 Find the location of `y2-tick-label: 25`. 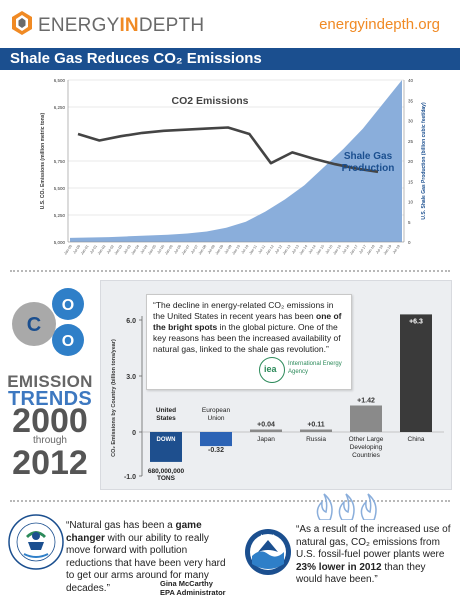

y2-tick-label: 25 is located at coordinates (411, 141).